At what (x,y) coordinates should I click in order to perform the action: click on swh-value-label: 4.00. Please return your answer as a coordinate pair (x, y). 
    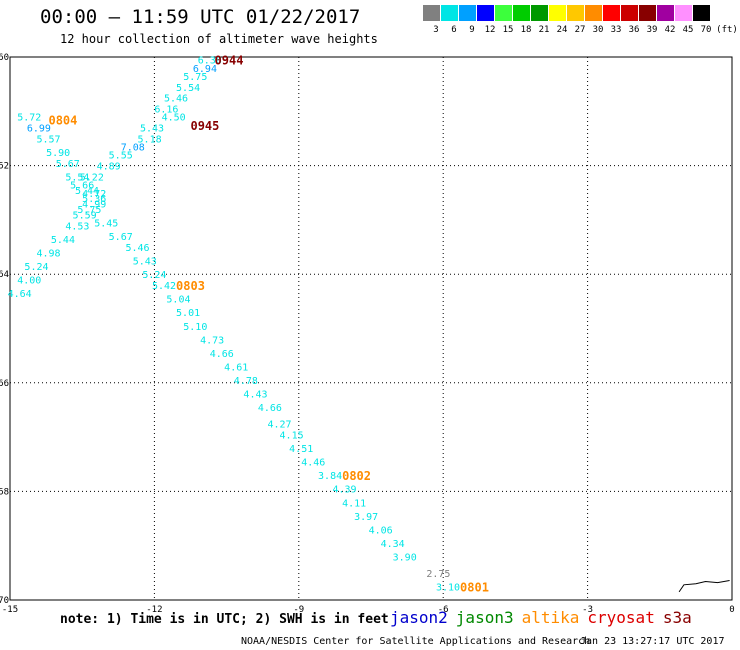
    Looking at the image, I should click on (29, 281).